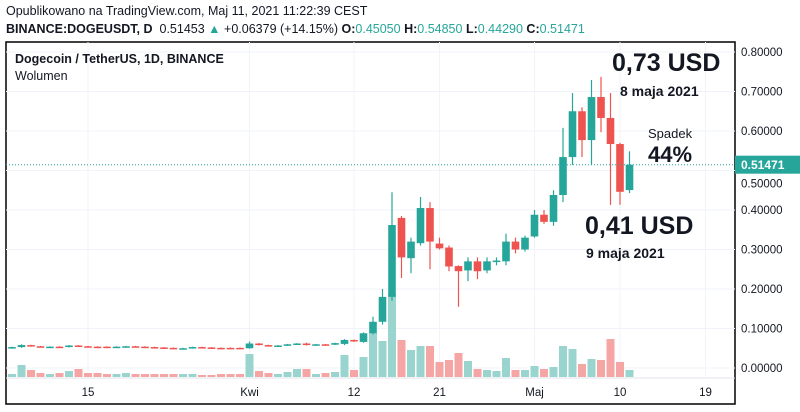  What do you see at coordinates (659, 91) in the screenshot?
I see `annotation-high-date: 8 maja 2021` at bounding box center [659, 91].